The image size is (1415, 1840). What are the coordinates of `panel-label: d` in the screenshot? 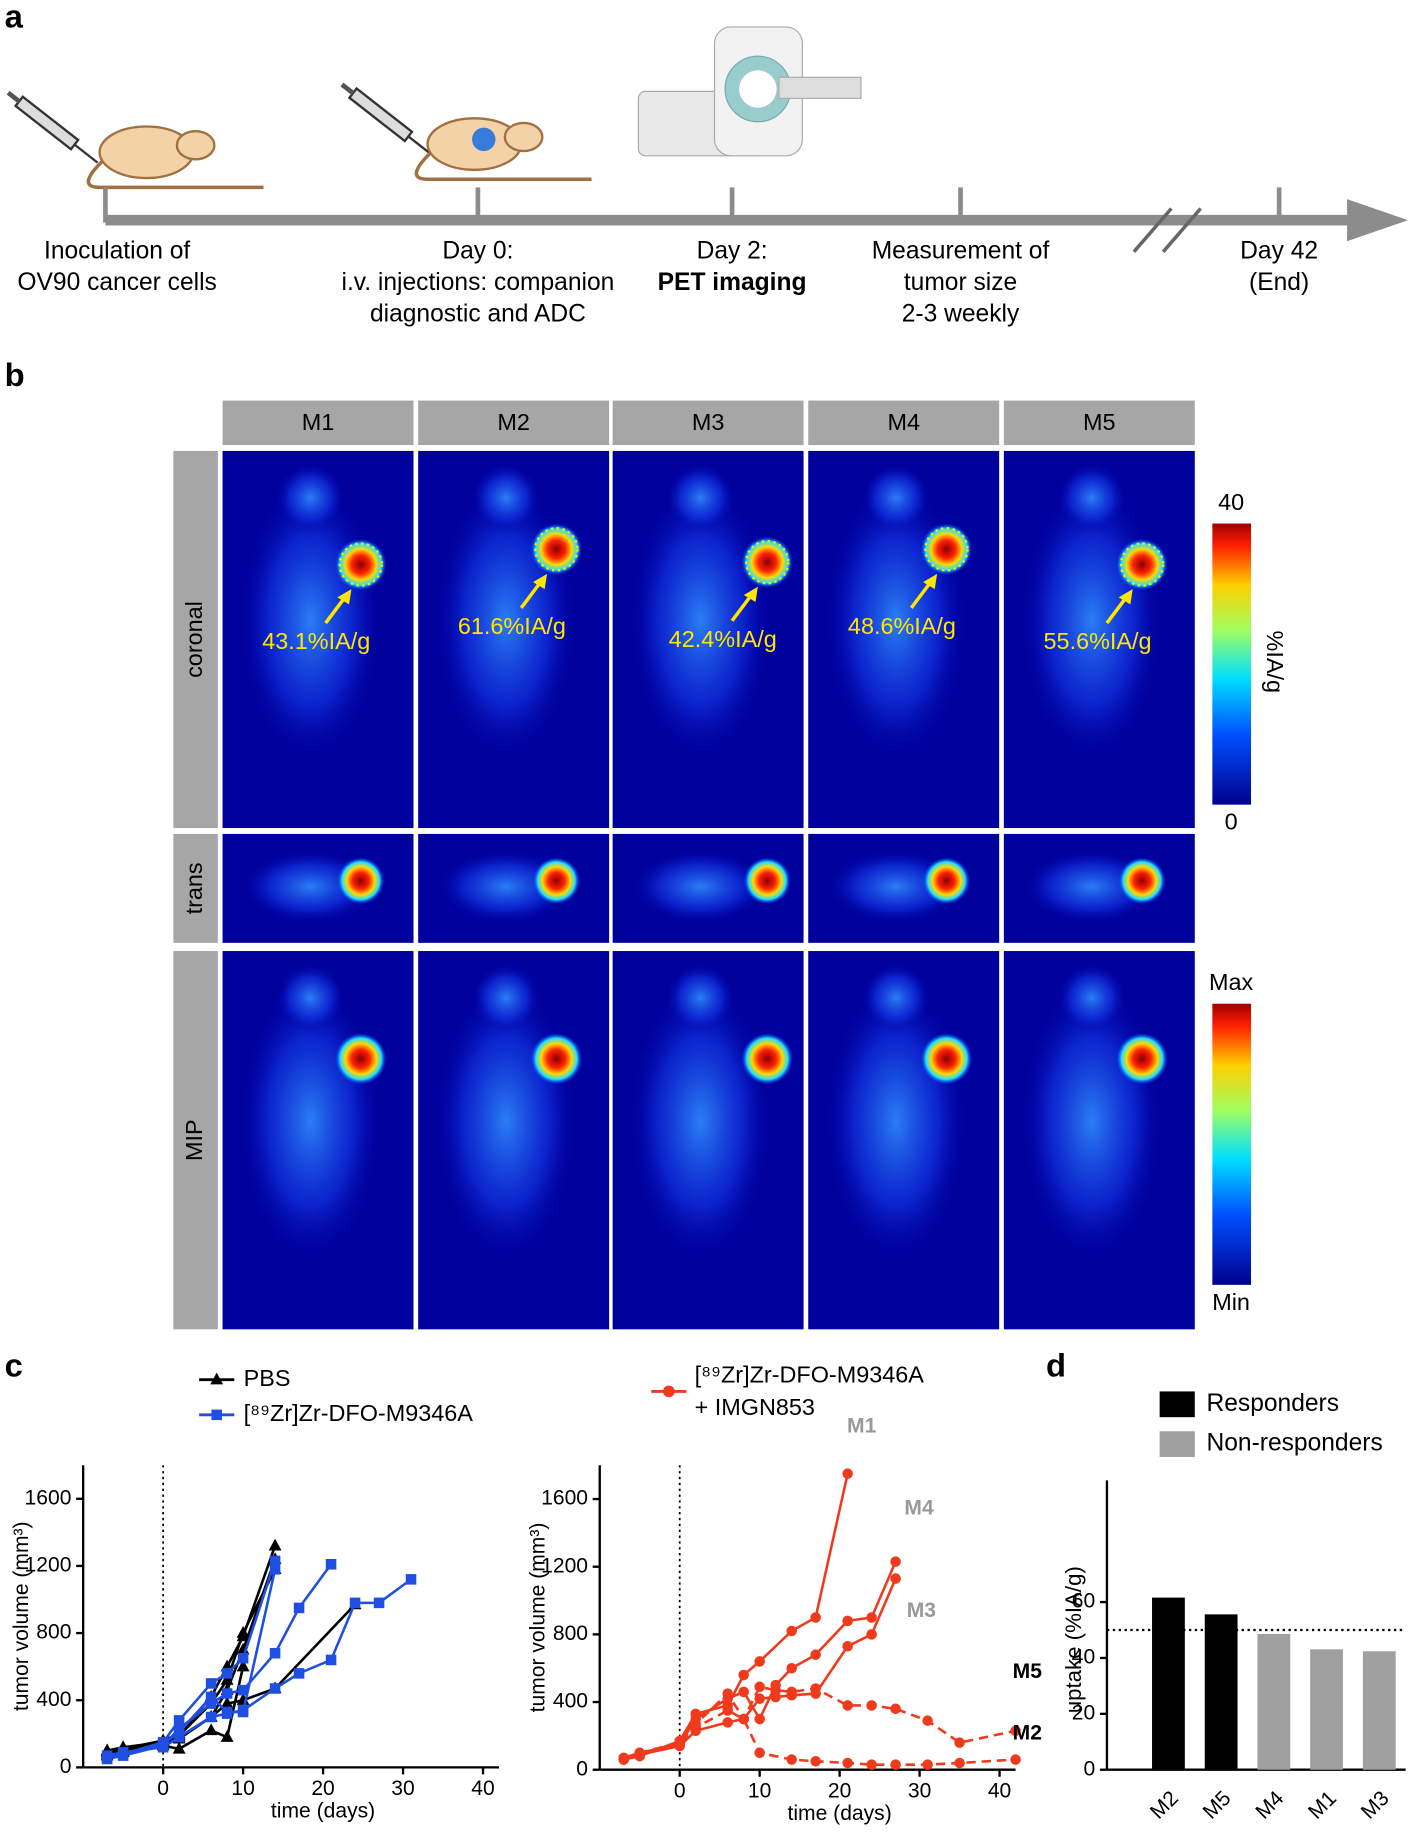 It's located at (1056, 1365).